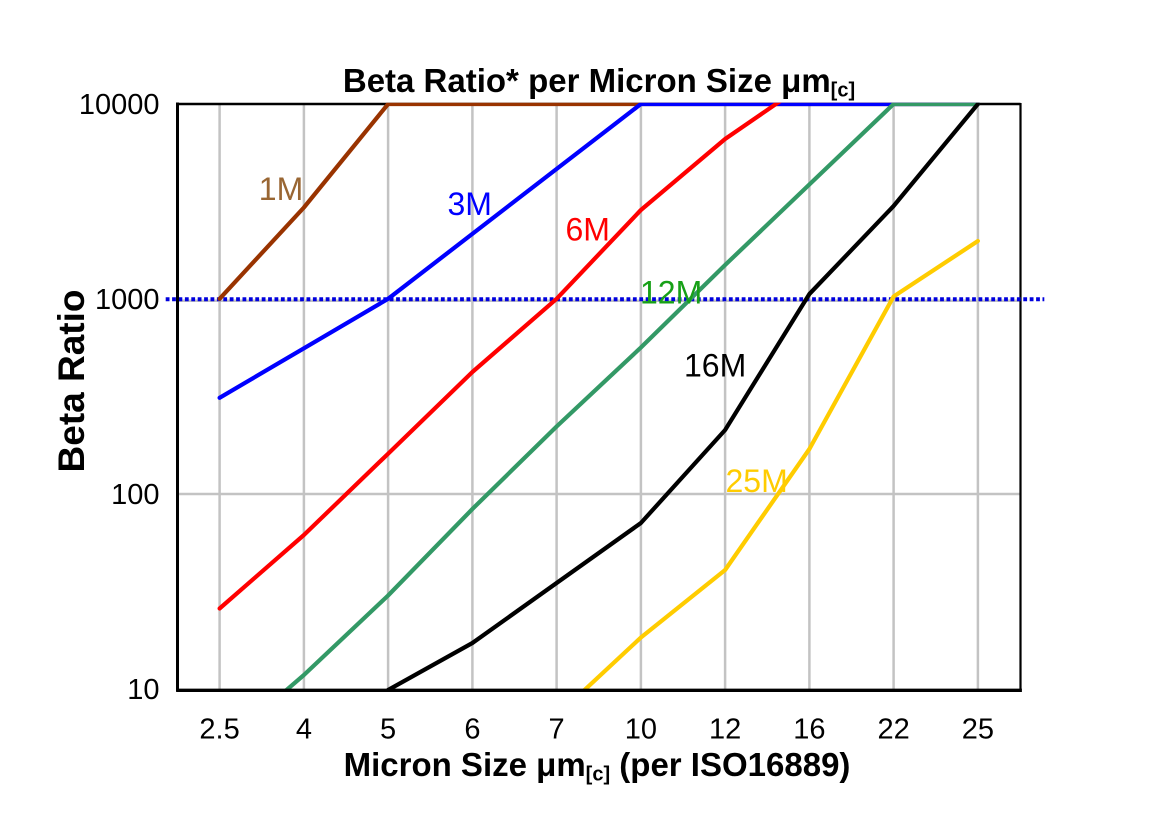 The height and width of the screenshot is (820, 1154). I want to click on svg-text: 10000, so click(119, 105).